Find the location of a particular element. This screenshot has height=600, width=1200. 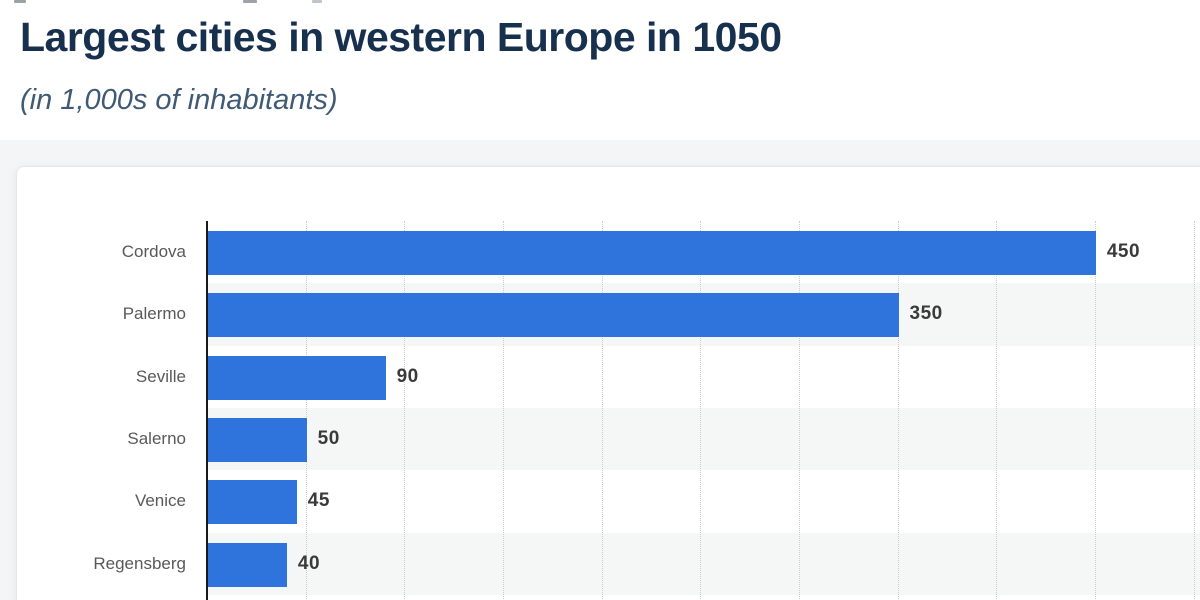

category-label: Regensberg is located at coordinates (139, 563).